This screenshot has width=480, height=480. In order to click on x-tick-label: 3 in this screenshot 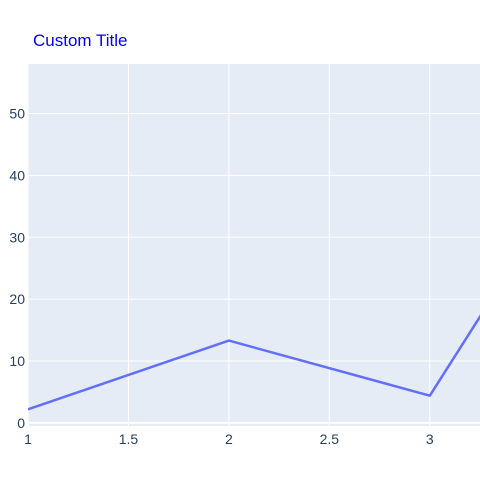, I will do `click(430, 439)`.